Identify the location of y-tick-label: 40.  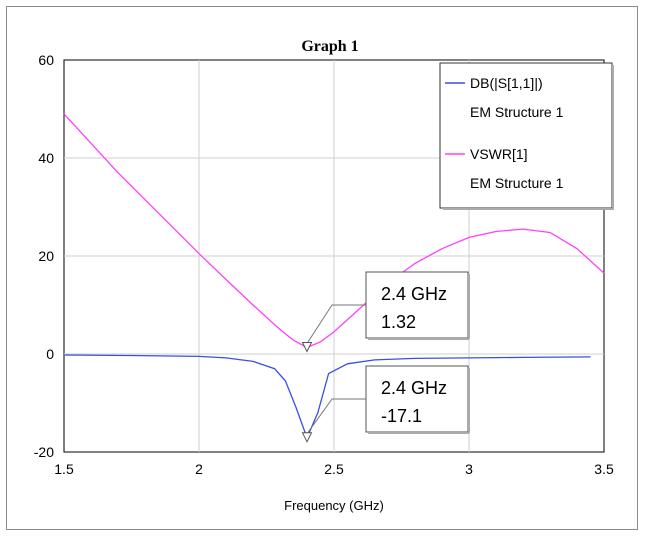
(46, 158).